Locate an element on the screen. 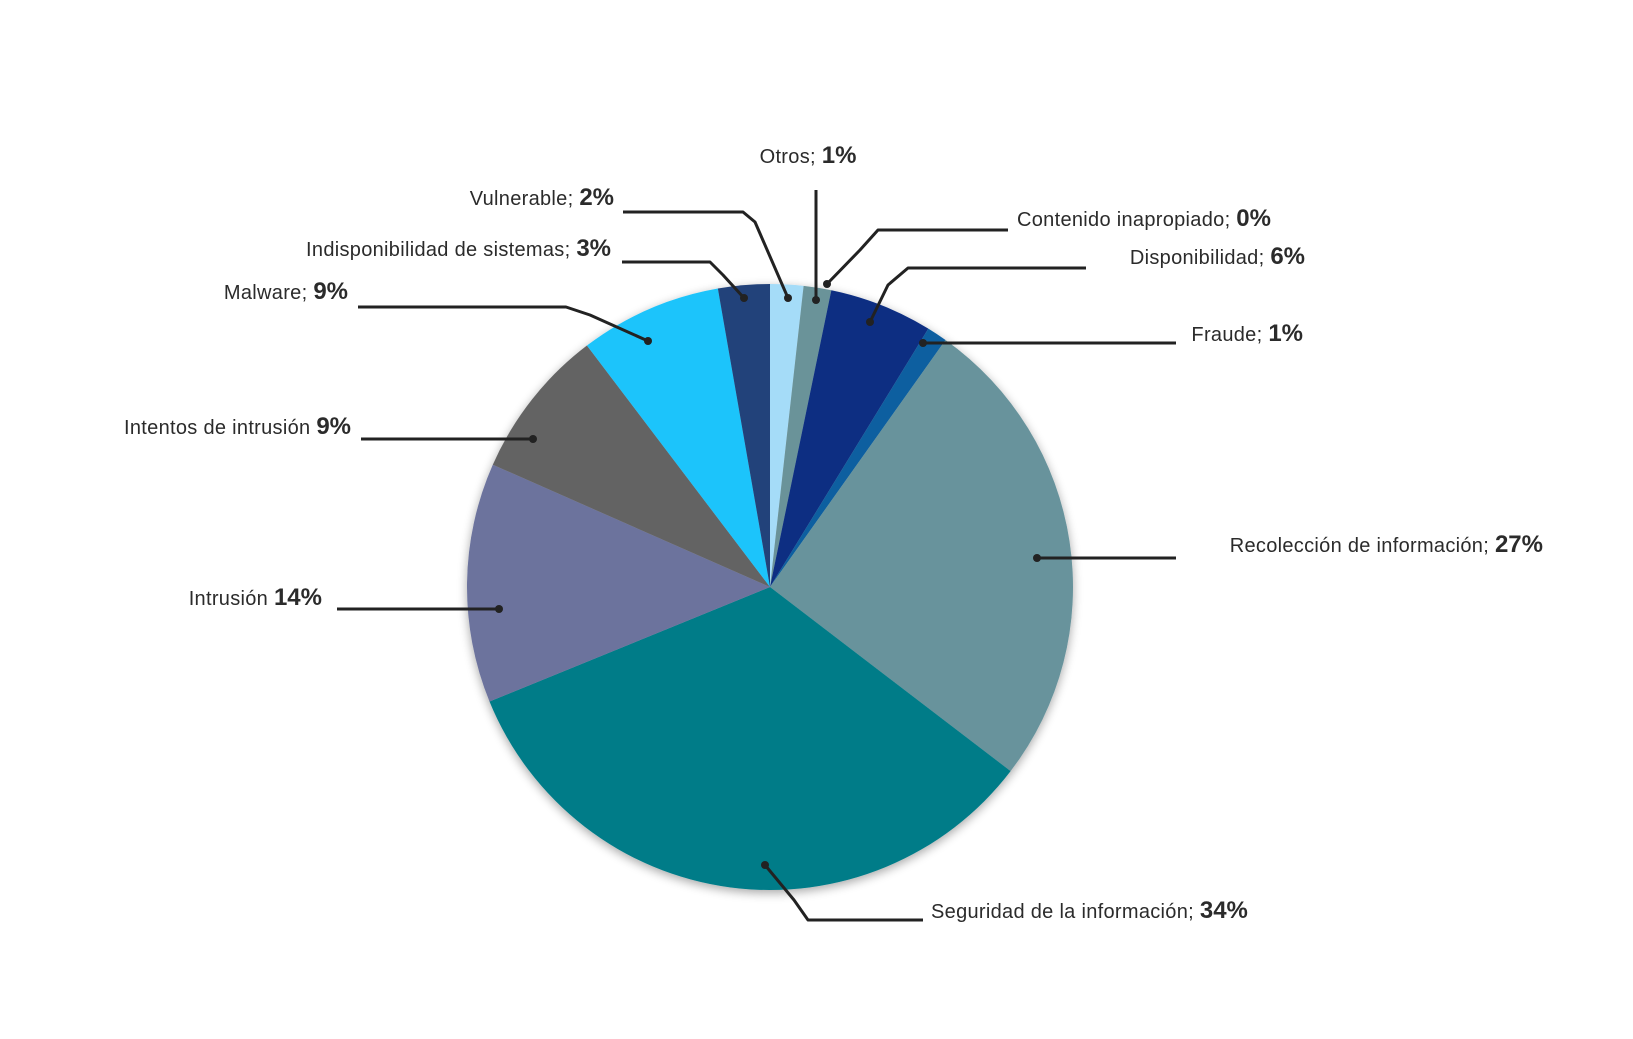  slice-label-recoleccion-de-informacion: Recolección de información; 27% is located at coordinates (1386, 544).